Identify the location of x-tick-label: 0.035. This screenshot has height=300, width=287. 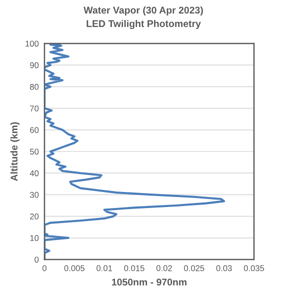
(254, 268).